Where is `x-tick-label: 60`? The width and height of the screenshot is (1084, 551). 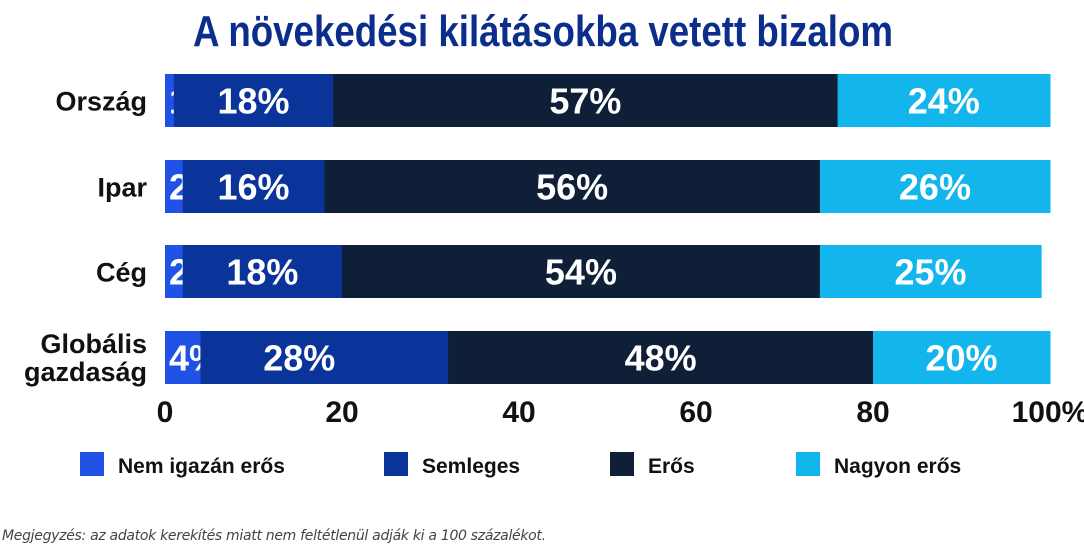
x-tick-label: 60 is located at coordinates (695, 412).